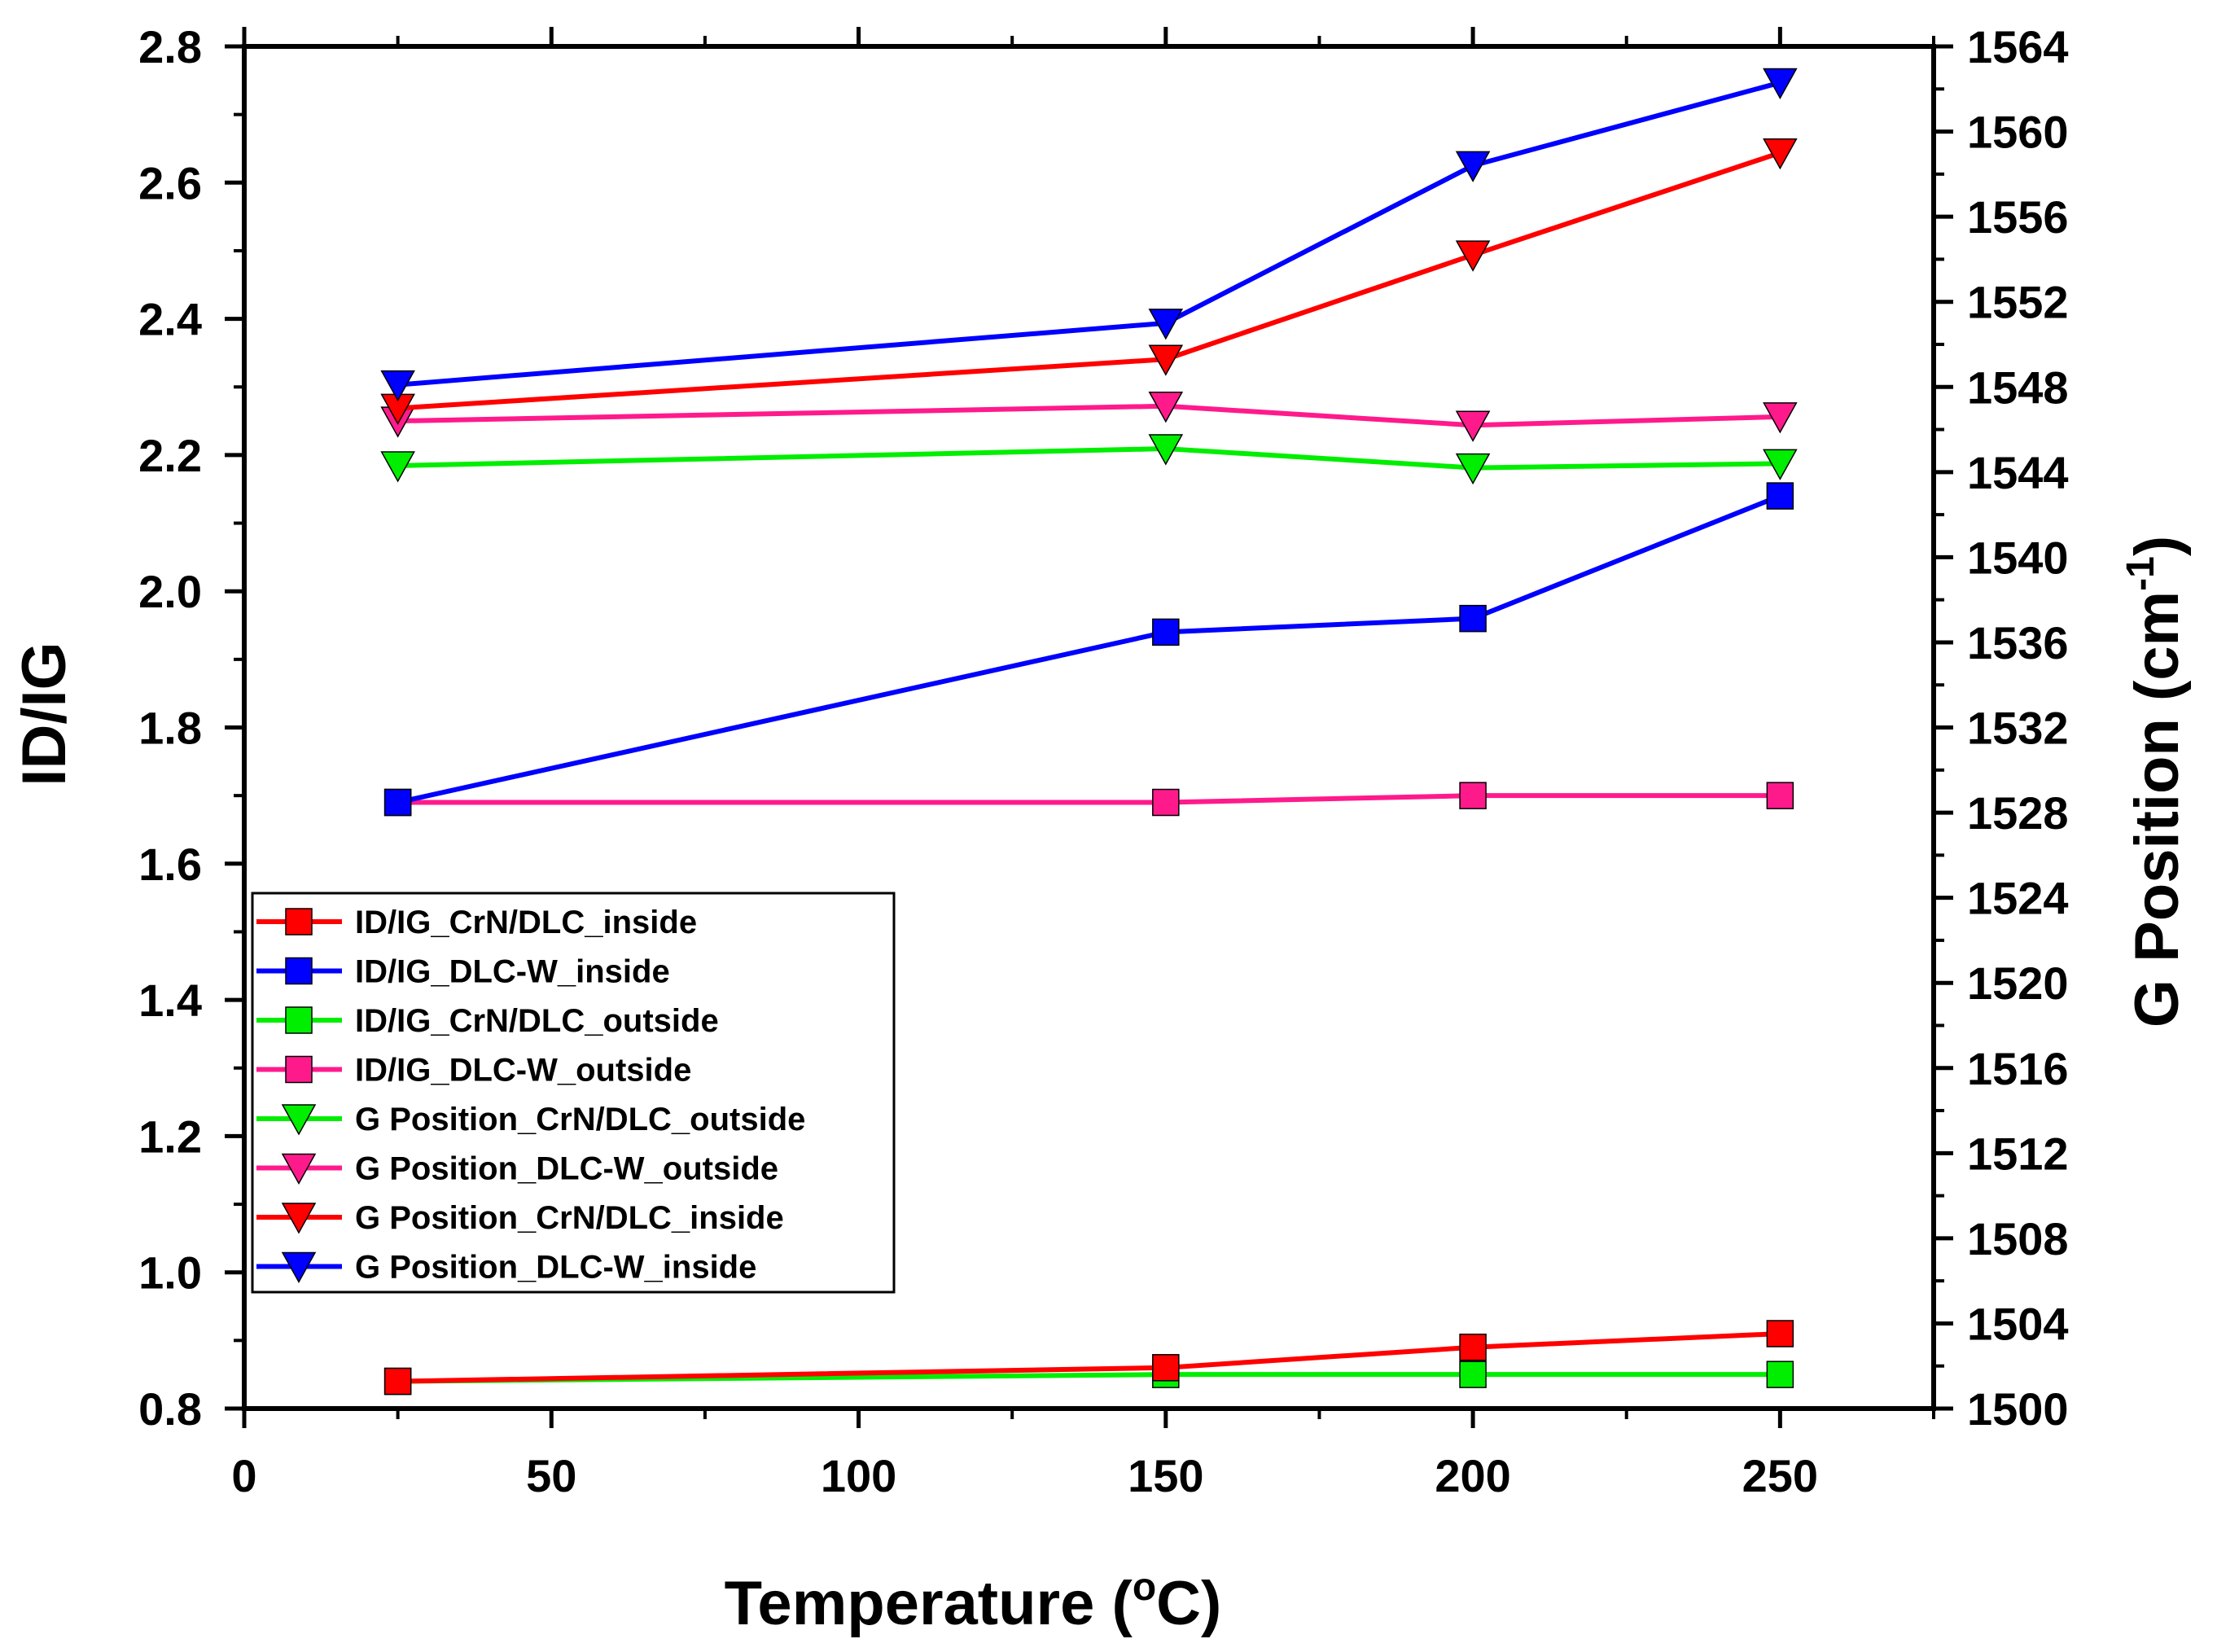 The width and height of the screenshot is (2217, 1652). I want to click on y-axis-right-title: G Position (cm-1), so click(2155, 782).